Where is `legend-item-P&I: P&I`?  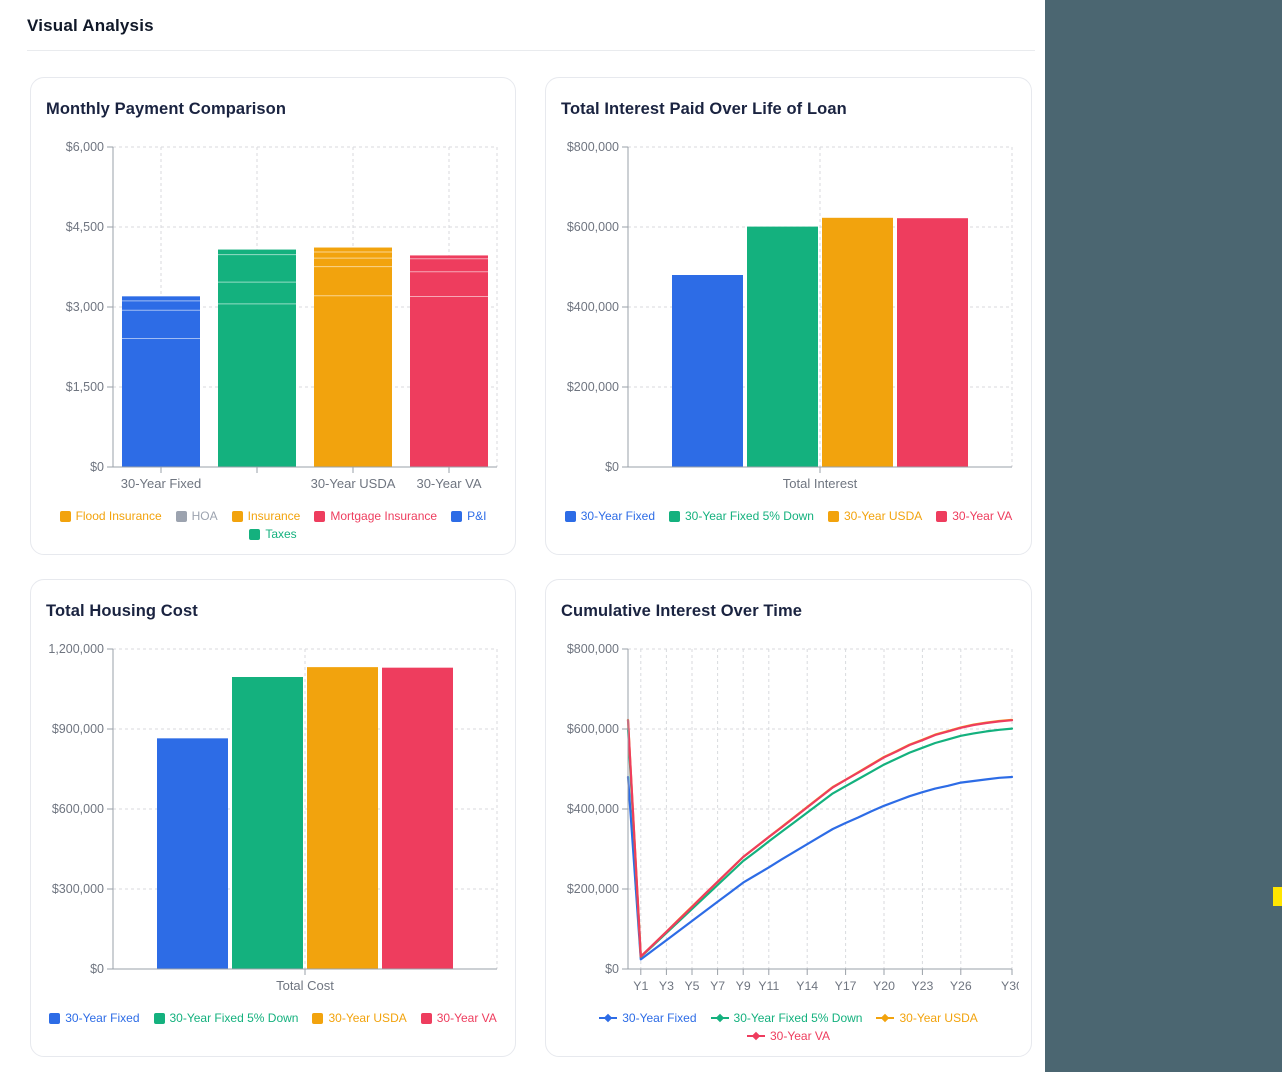 legend-item-P&I: P&I is located at coordinates (468, 516).